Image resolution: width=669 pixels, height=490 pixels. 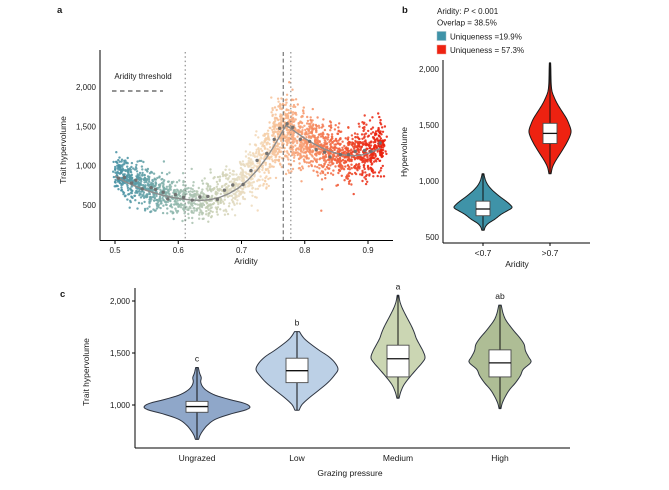 I want to click on panel-a-x-tick: 0.9, so click(x=368, y=250).